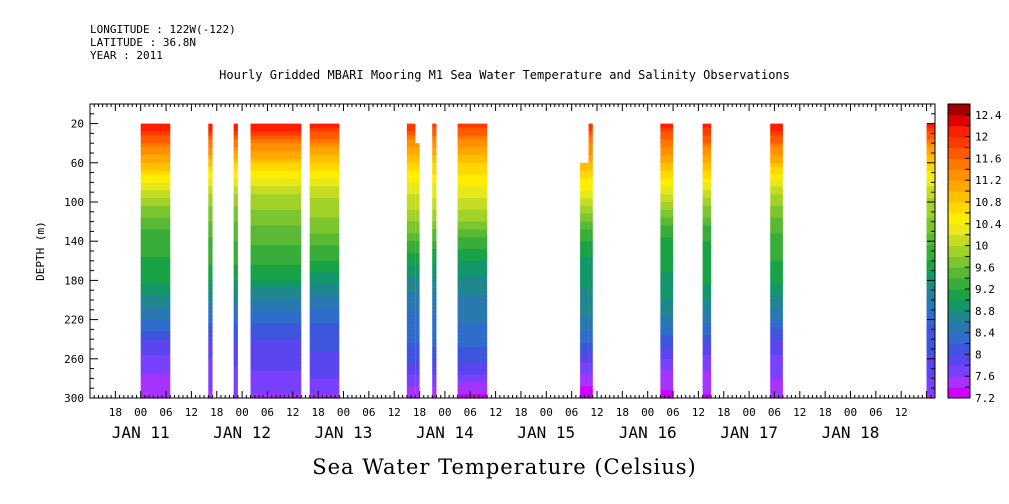 Image resolution: width=1009 pixels, height=504 pixels. What do you see at coordinates (74, 398) in the screenshot?
I see `y-tick-label: 300` at bounding box center [74, 398].